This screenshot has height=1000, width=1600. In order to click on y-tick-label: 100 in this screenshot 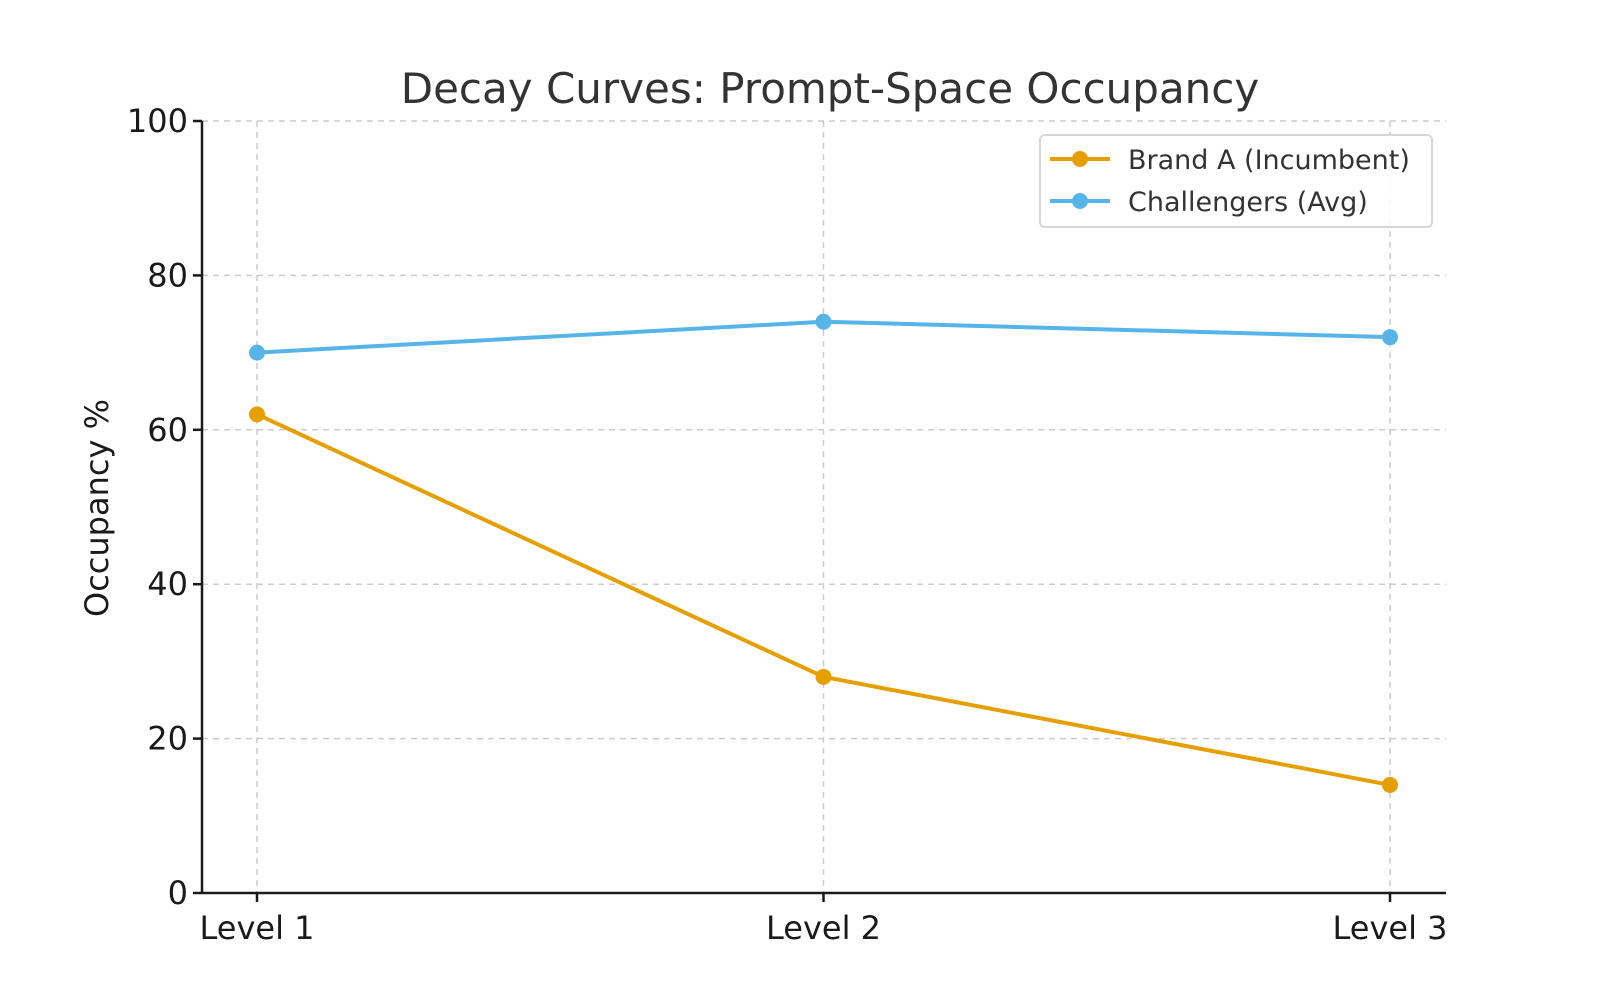, I will do `click(157, 121)`.